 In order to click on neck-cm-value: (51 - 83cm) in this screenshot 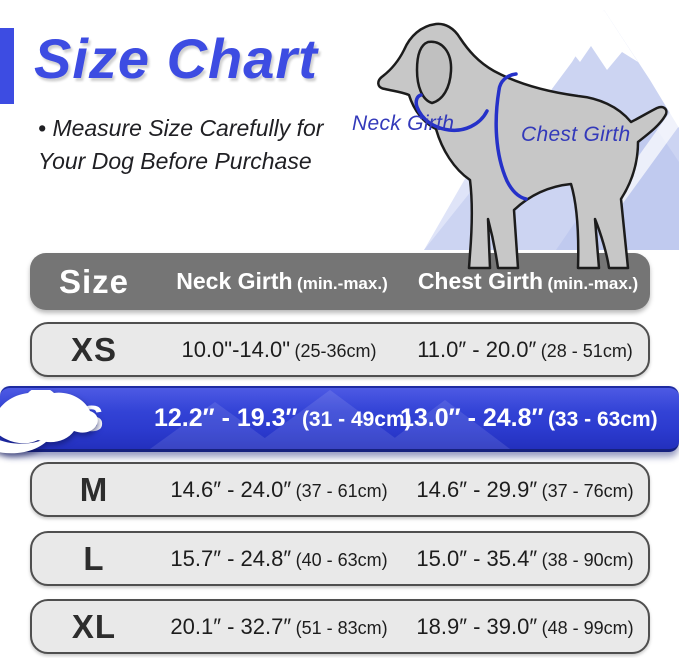, I will do `click(341, 627)`.